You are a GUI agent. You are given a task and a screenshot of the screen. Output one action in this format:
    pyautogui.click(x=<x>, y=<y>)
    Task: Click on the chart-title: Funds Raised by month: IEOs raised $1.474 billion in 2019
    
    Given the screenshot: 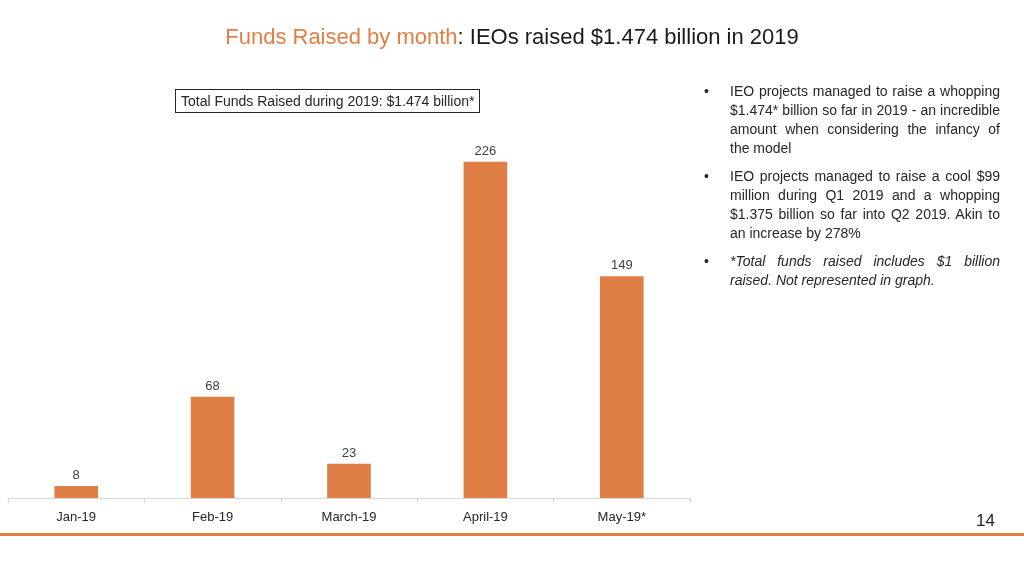 What is the action you would take?
    pyautogui.click(x=512, y=36)
    